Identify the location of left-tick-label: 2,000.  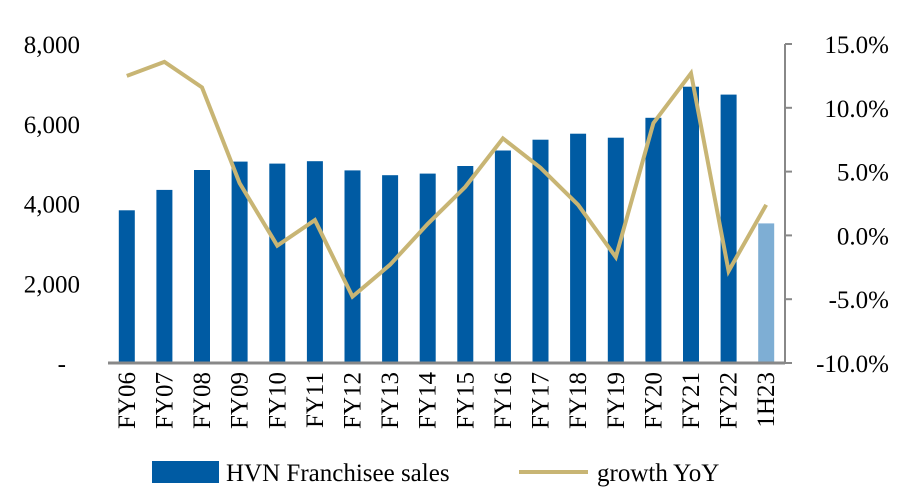
(52, 284).